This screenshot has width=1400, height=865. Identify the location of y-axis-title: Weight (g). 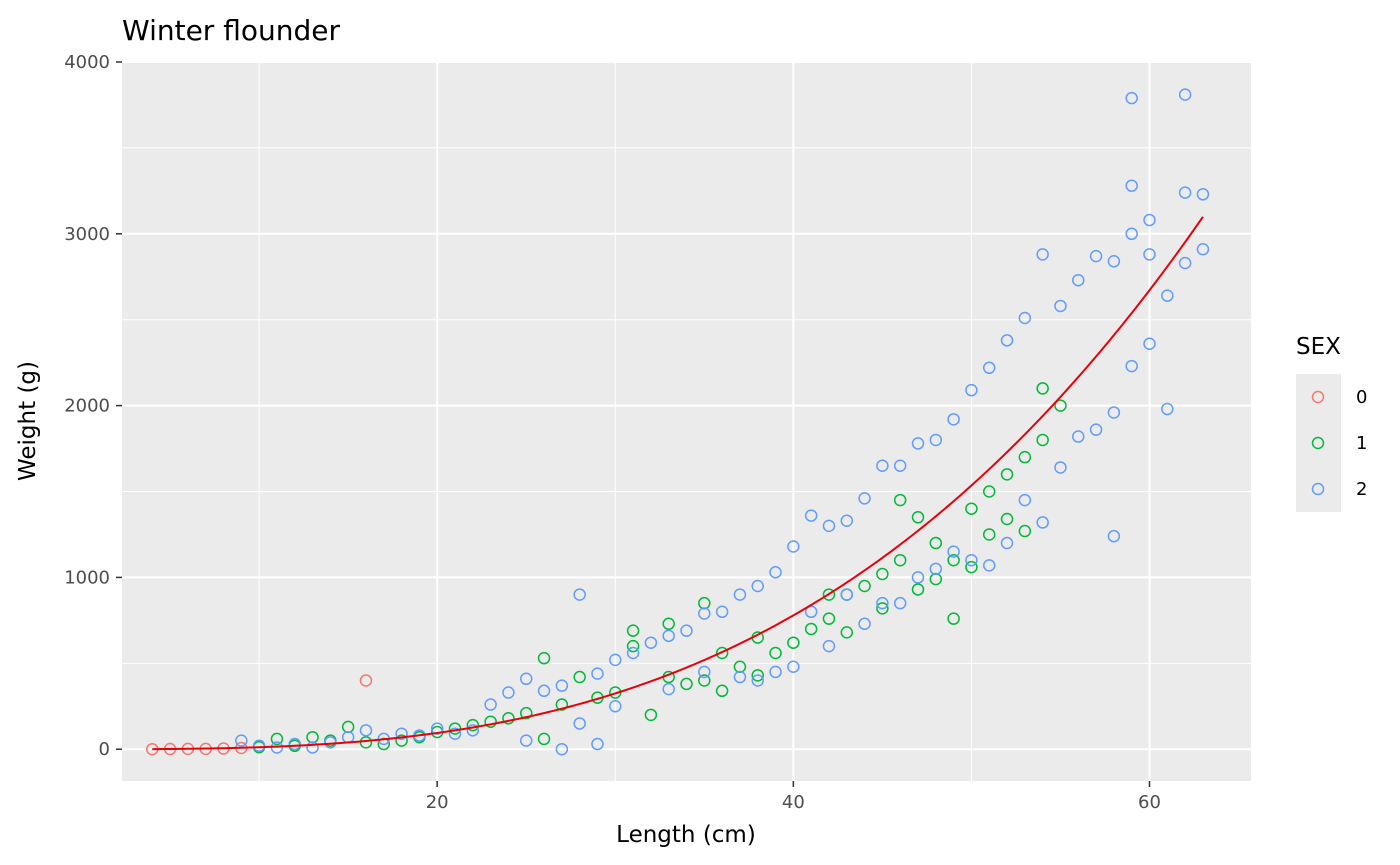
(28, 421).